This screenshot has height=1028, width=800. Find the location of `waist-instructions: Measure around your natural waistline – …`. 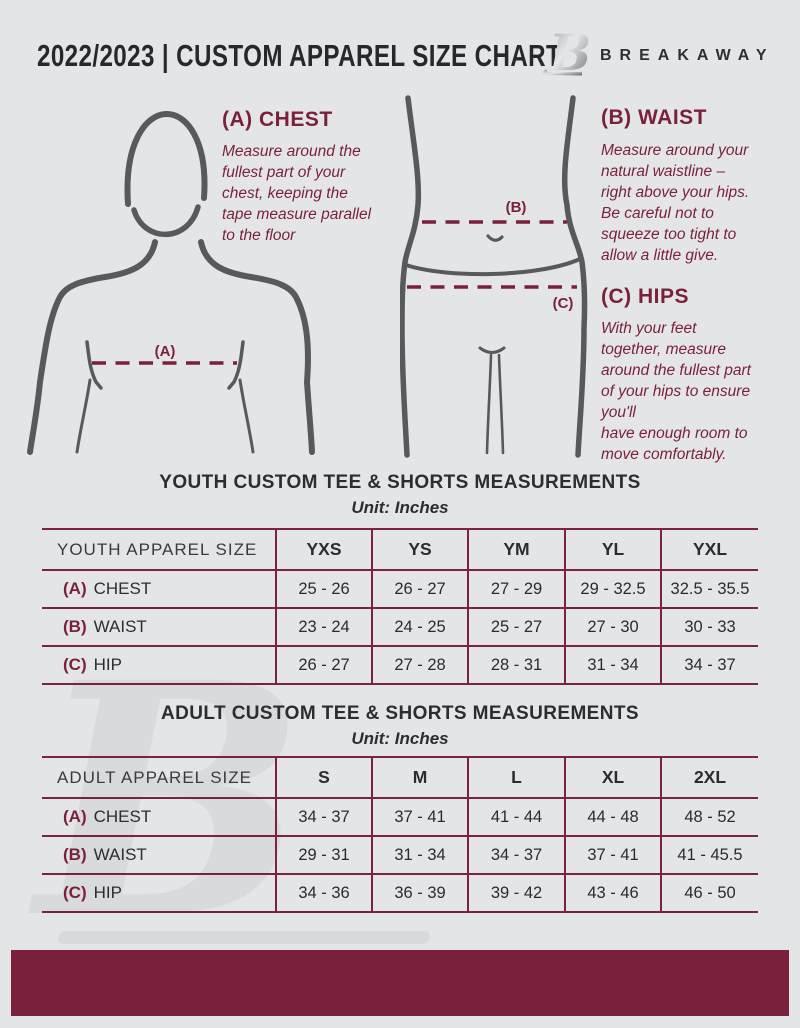

waist-instructions: Measure around your natural waistline – … is located at coordinates (675, 203).